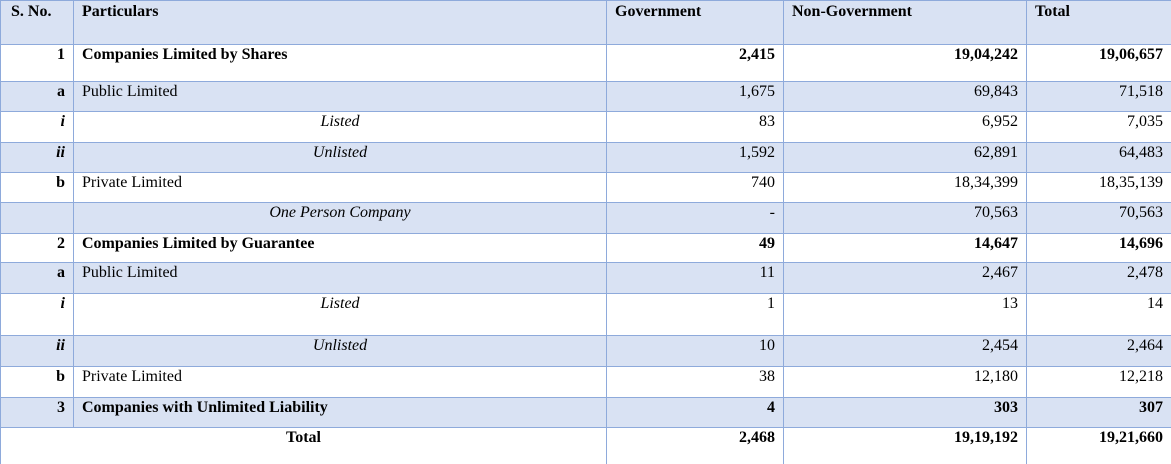 The height and width of the screenshot is (464, 1171). I want to click on table-row: b Private Limited 38 12,180 12,218, so click(586, 382).